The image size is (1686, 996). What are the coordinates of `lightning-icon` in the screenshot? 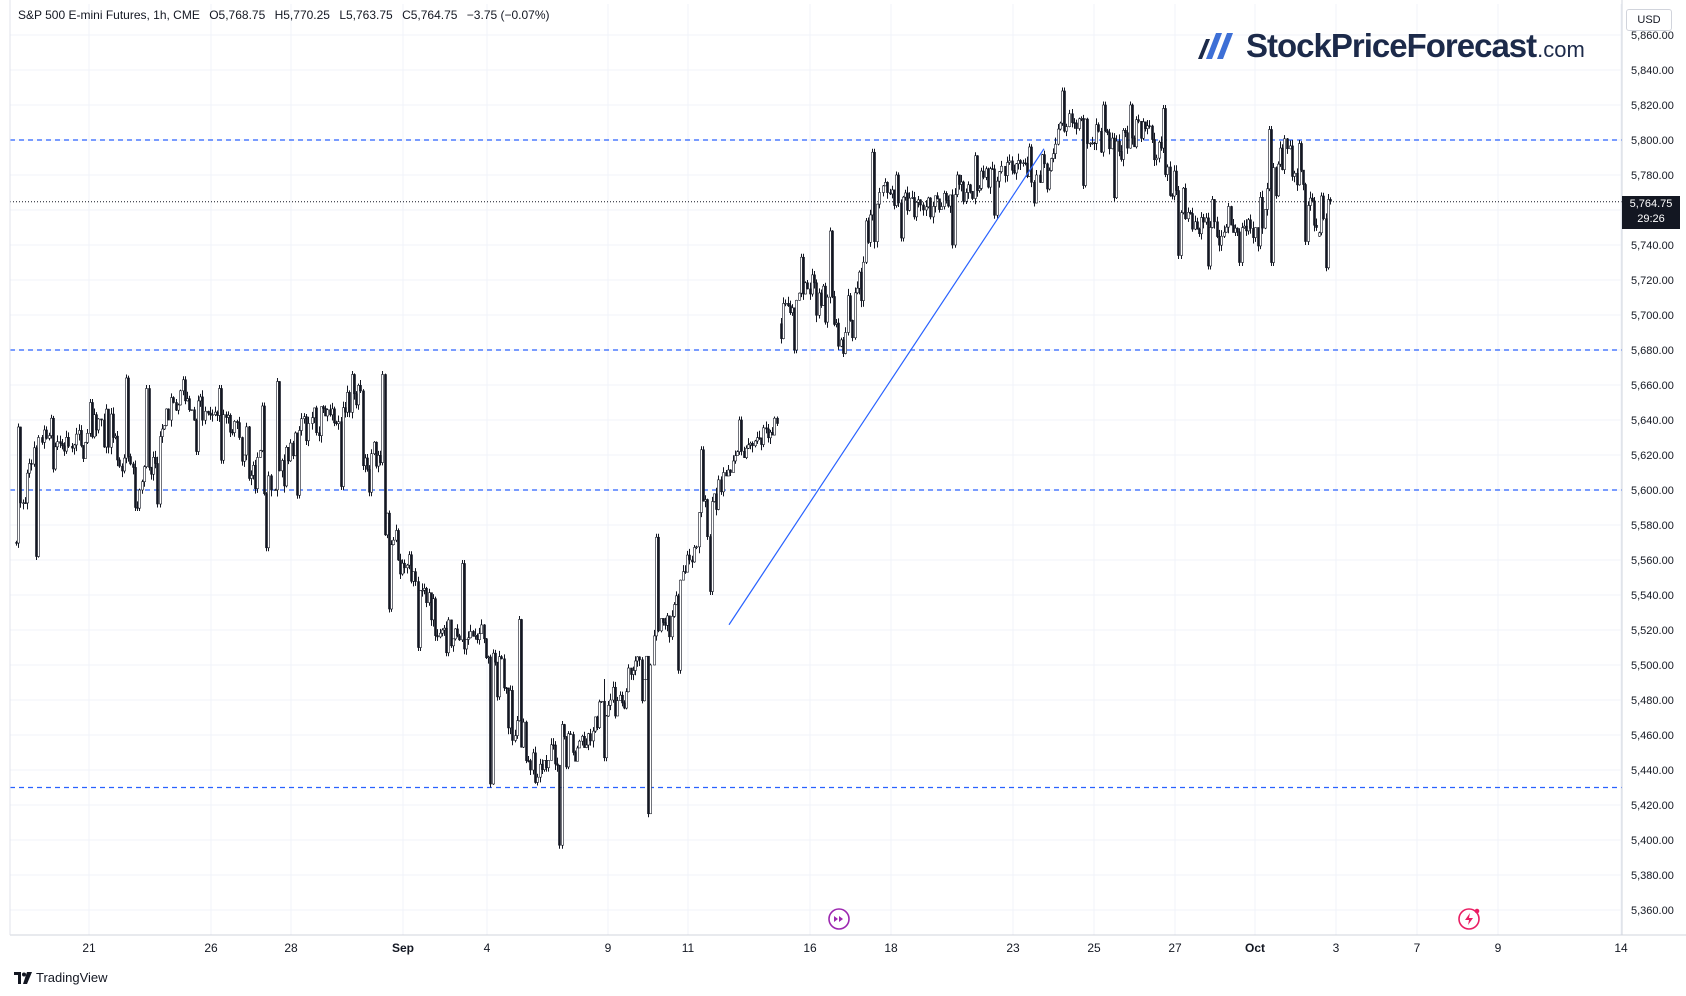 It's located at (1469, 919).